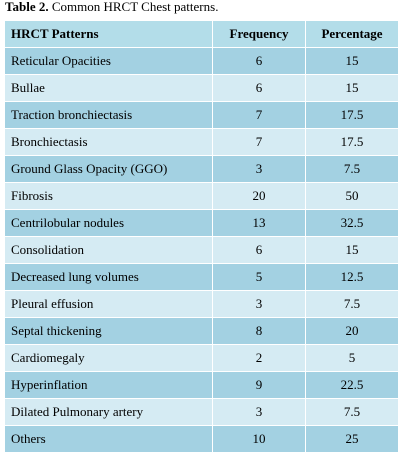 The height and width of the screenshot is (453, 403). Describe the element at coordinates (108, 34) in the screenshot. I see `header-hrct-patterns: HRCT Patterns` at that location.